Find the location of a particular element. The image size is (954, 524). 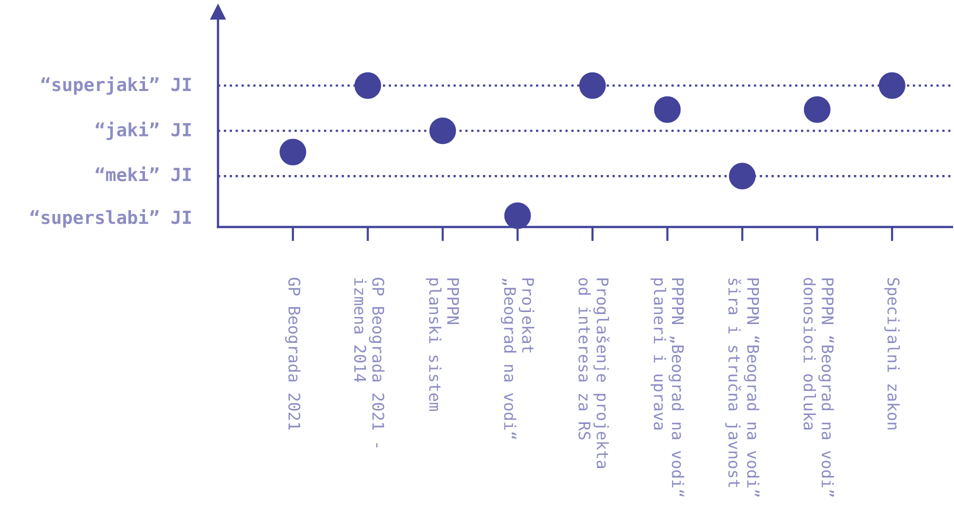

x-tick-label: PPPPN “Beograd na vodi” šira i stručna javnost is located at coordinates (742, 387).